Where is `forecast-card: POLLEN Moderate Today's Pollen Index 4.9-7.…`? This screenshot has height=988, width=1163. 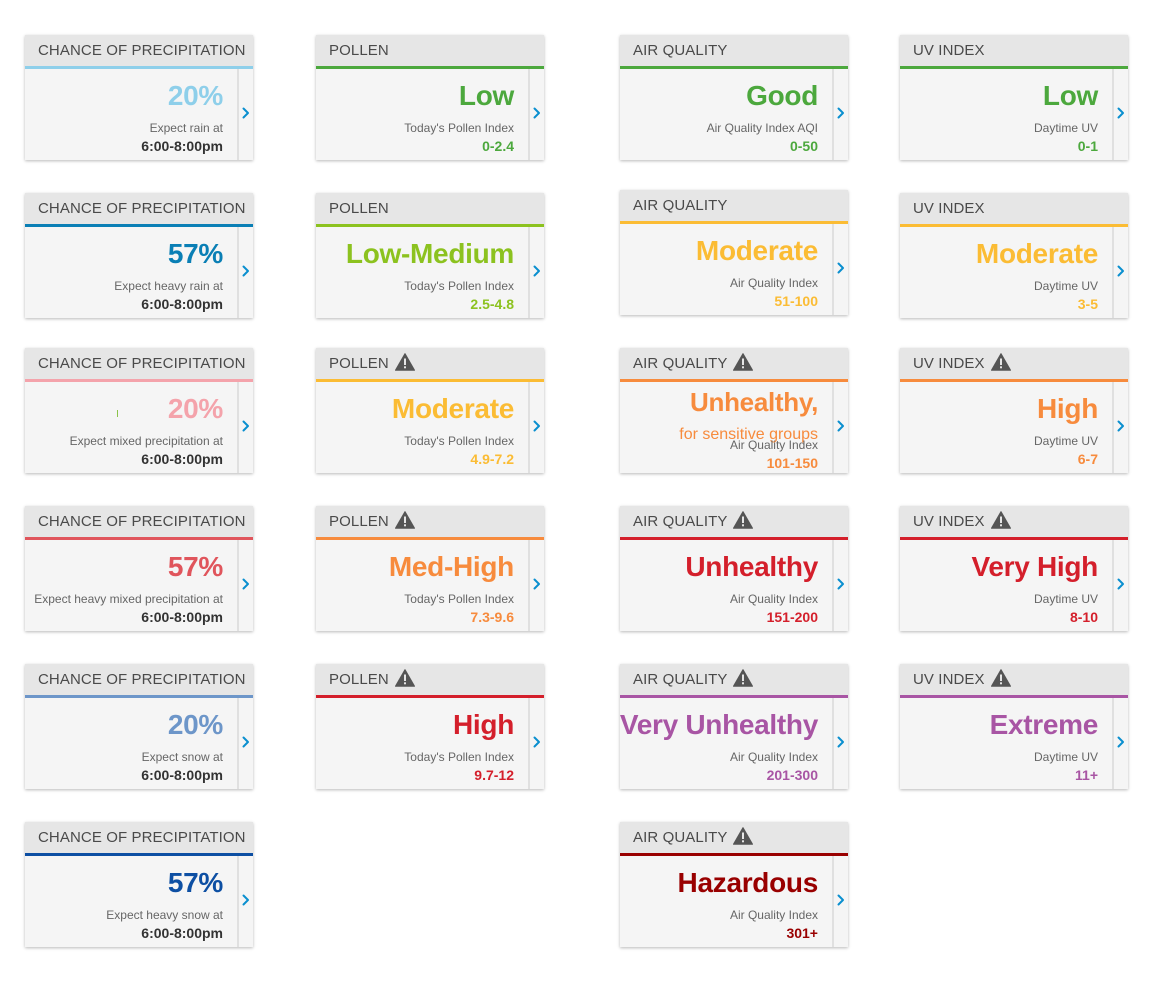 forecast-card: POLLEN Moderate Today's Pollen Index 4.9-7.… is located at coordinates (430, 410).